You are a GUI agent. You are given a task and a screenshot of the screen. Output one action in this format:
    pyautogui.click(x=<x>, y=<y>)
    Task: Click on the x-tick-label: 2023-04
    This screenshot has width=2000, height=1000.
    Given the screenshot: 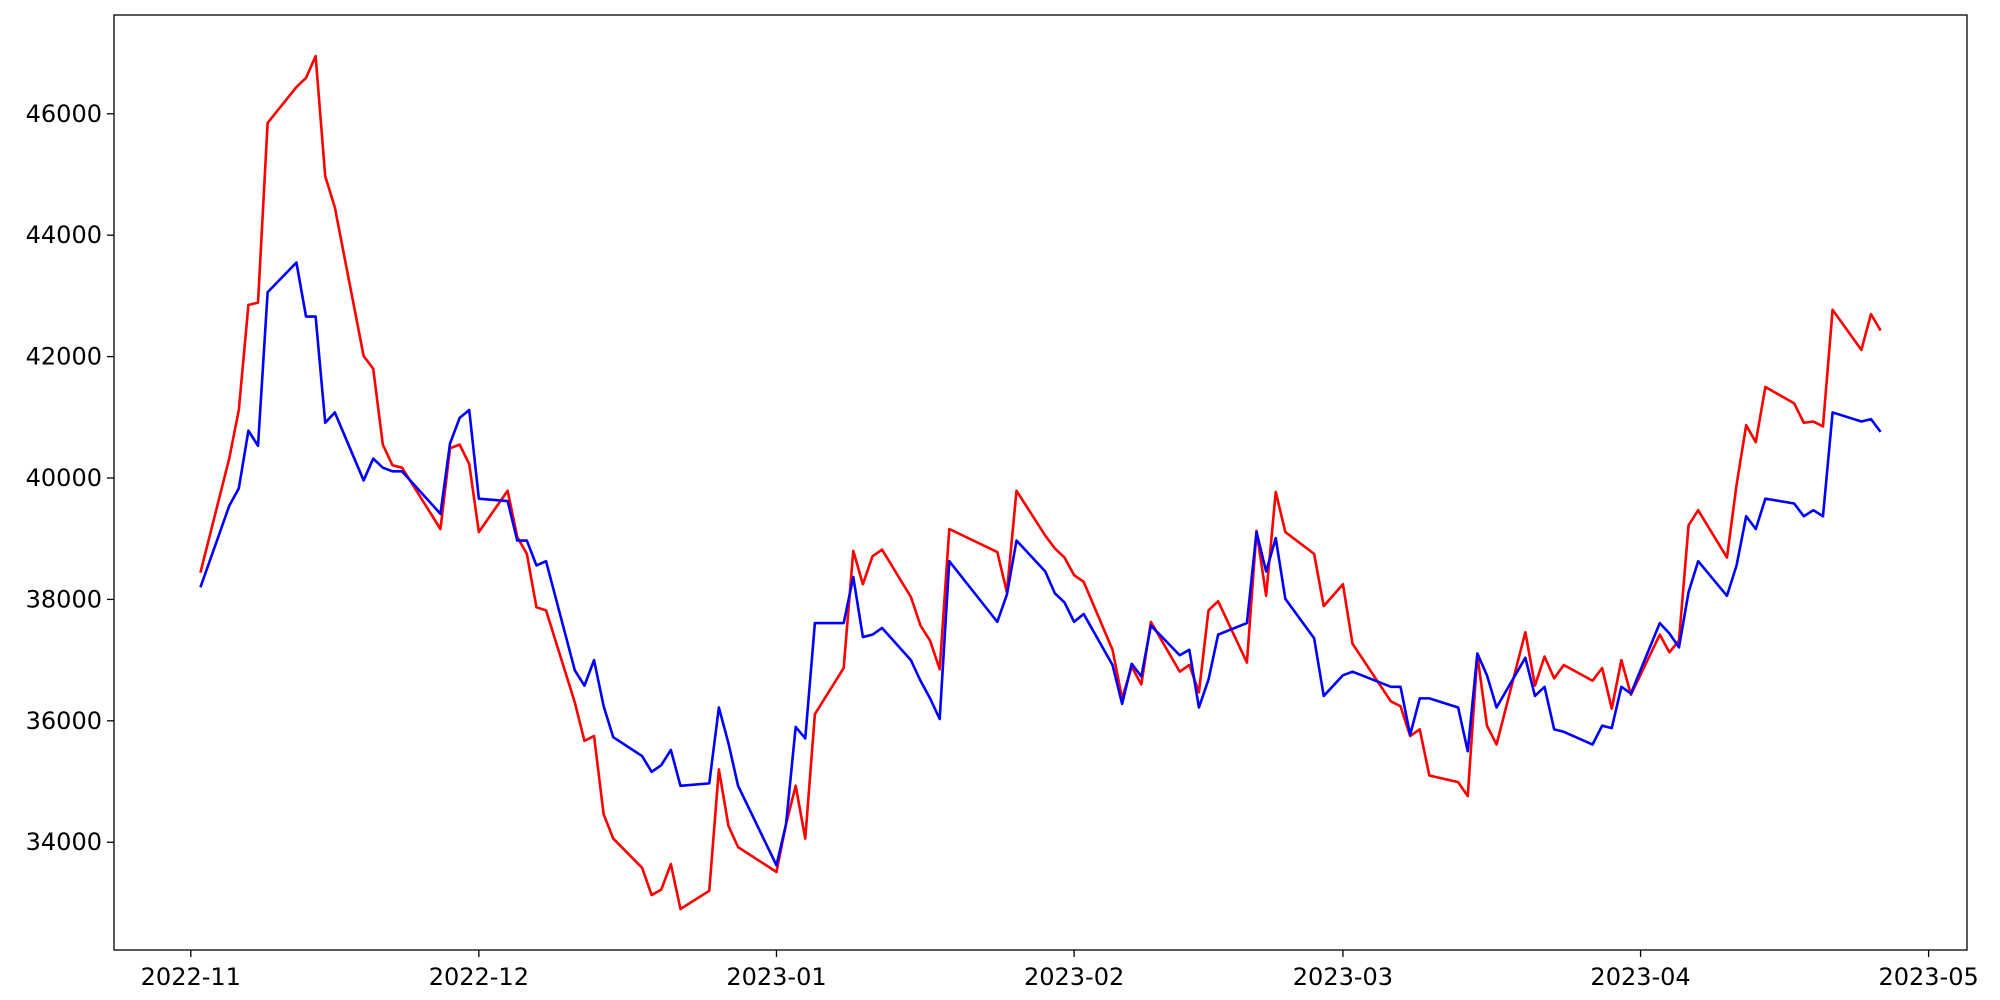 What is the action you would take?
    pyautogui.click(x=1640, y=977)
    